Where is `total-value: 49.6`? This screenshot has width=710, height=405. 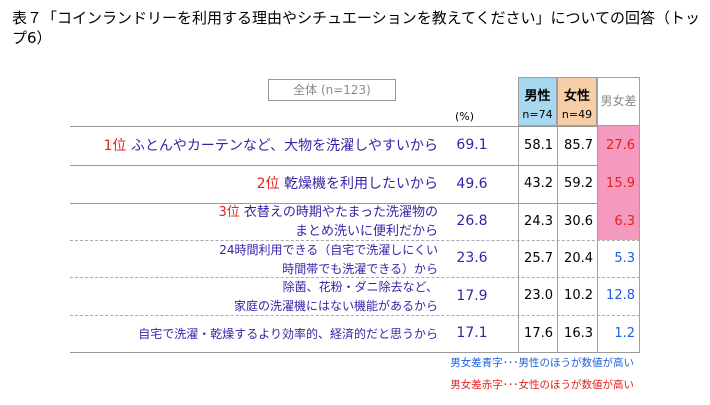 total-value: 49.6 is located at coordinates (472, 184).